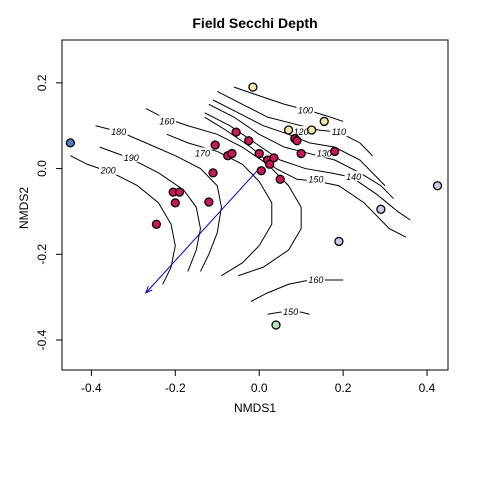 The image size is (480, 485). I want to click on fit-vector-line, so click(202, 231).